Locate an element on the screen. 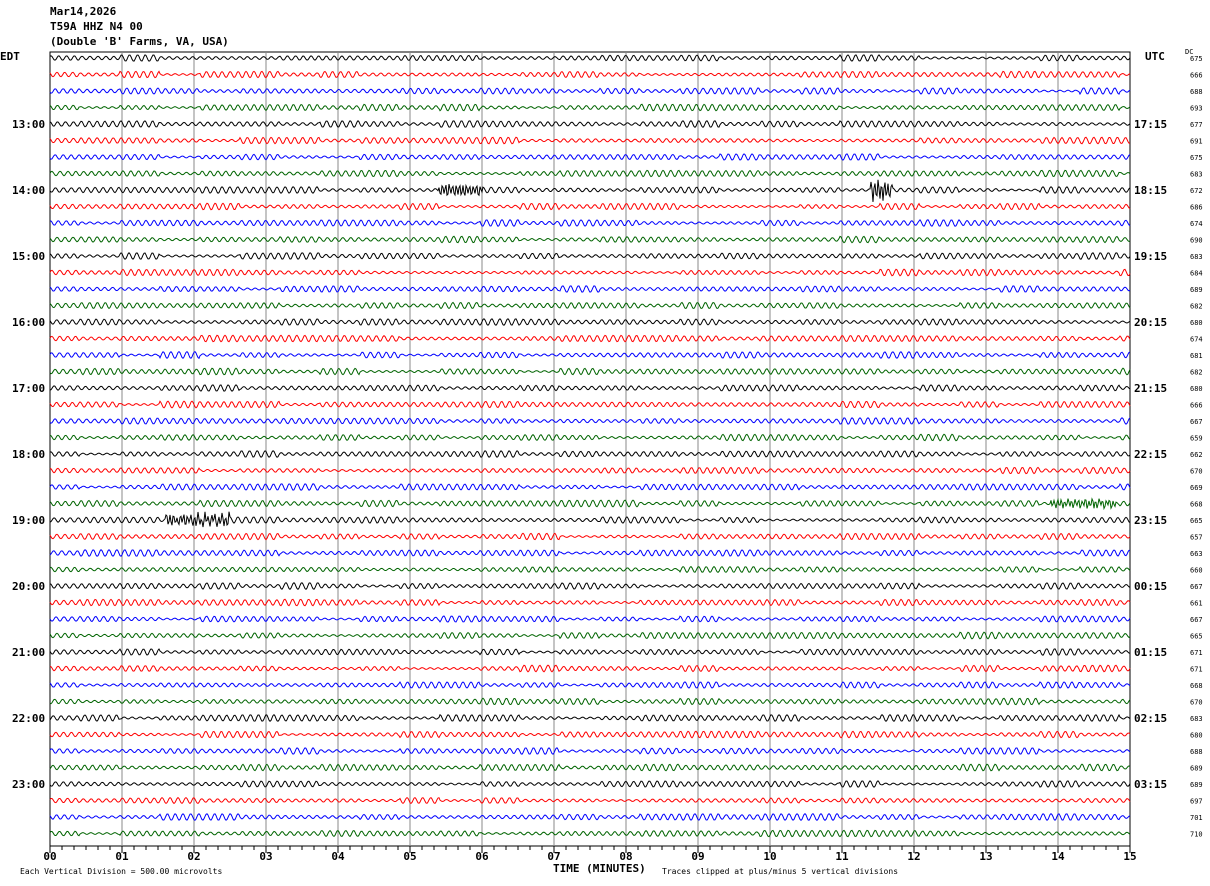 Image resolution: width=1210 pixels, height=886 pixels. x-tick-label: 07 is located at coordinates (553, 856).